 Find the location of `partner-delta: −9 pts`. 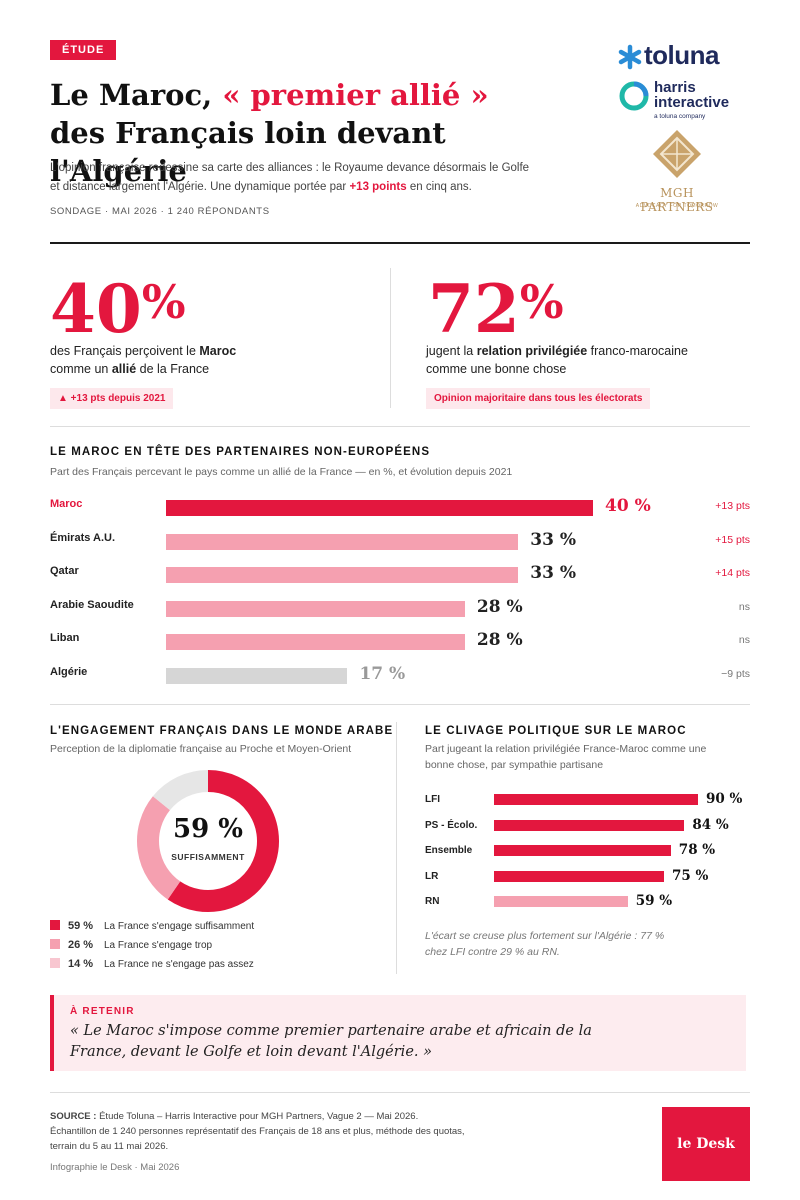

partner-delta: −9 pts is located at coordinates (735, 673).